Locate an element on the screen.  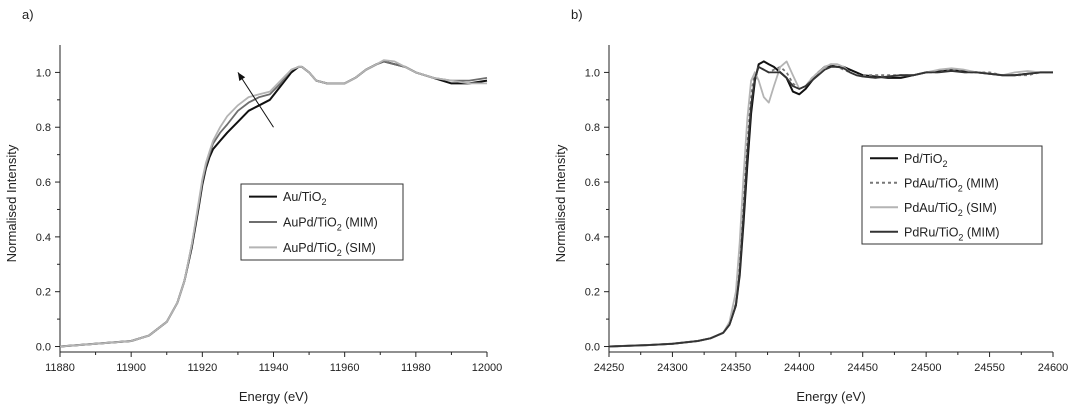
x-tick-label: 12000 is located at coordinates (487, 368).